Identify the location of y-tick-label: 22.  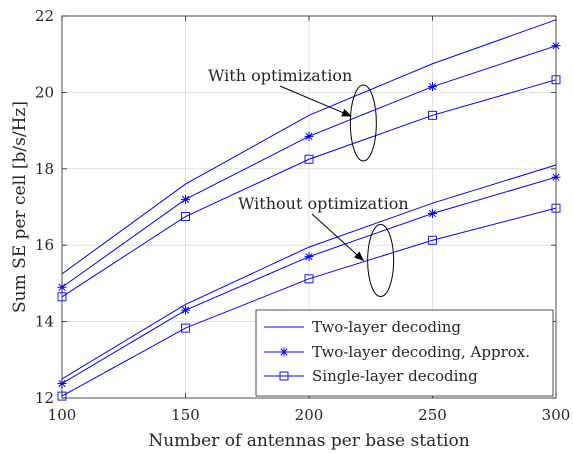
(44, 16).